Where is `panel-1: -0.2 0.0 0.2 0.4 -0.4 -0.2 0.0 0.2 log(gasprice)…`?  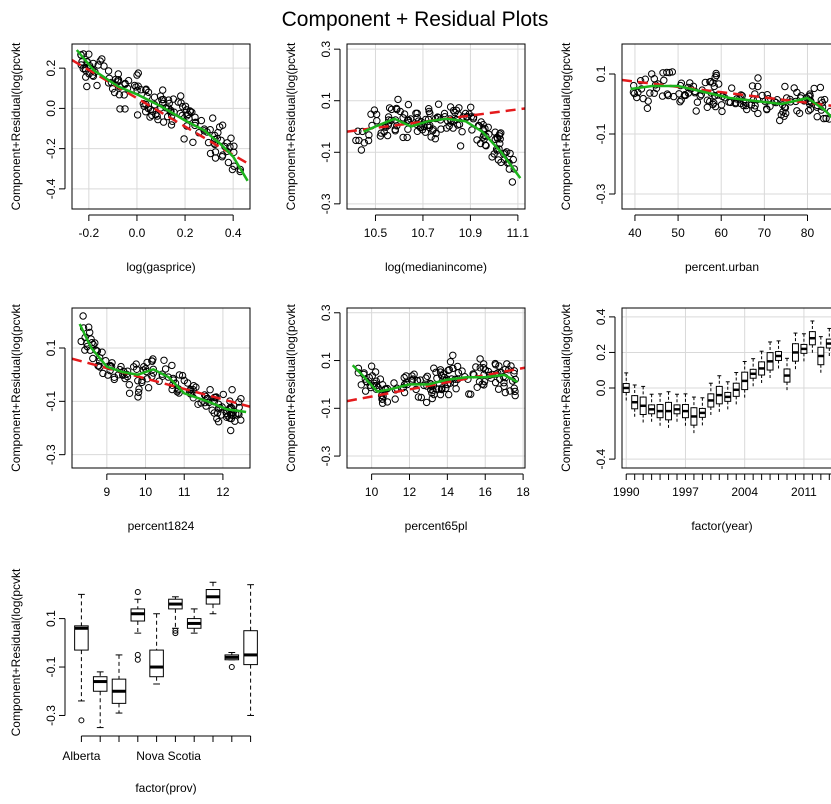
panel-1: -0.2 0.0 0.2 0.4 -0.4 -0.2 0.0 0.2 log(gasprice)… is located at coordinates (130, 158).